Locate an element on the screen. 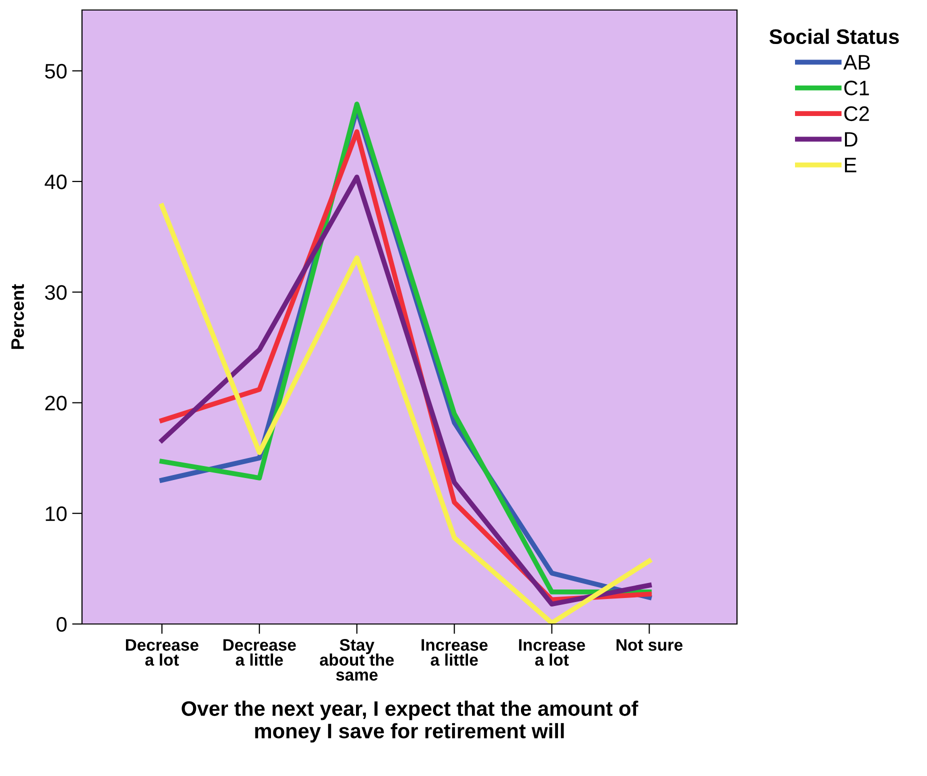  y-tick-label: 10 is located at coordinates (56, 514).